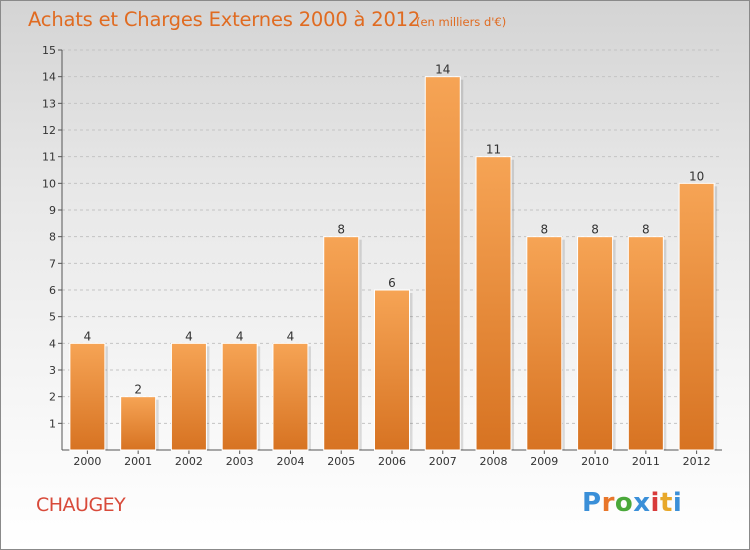  I want to click on y-tick-label: 1, so click(52, 423).